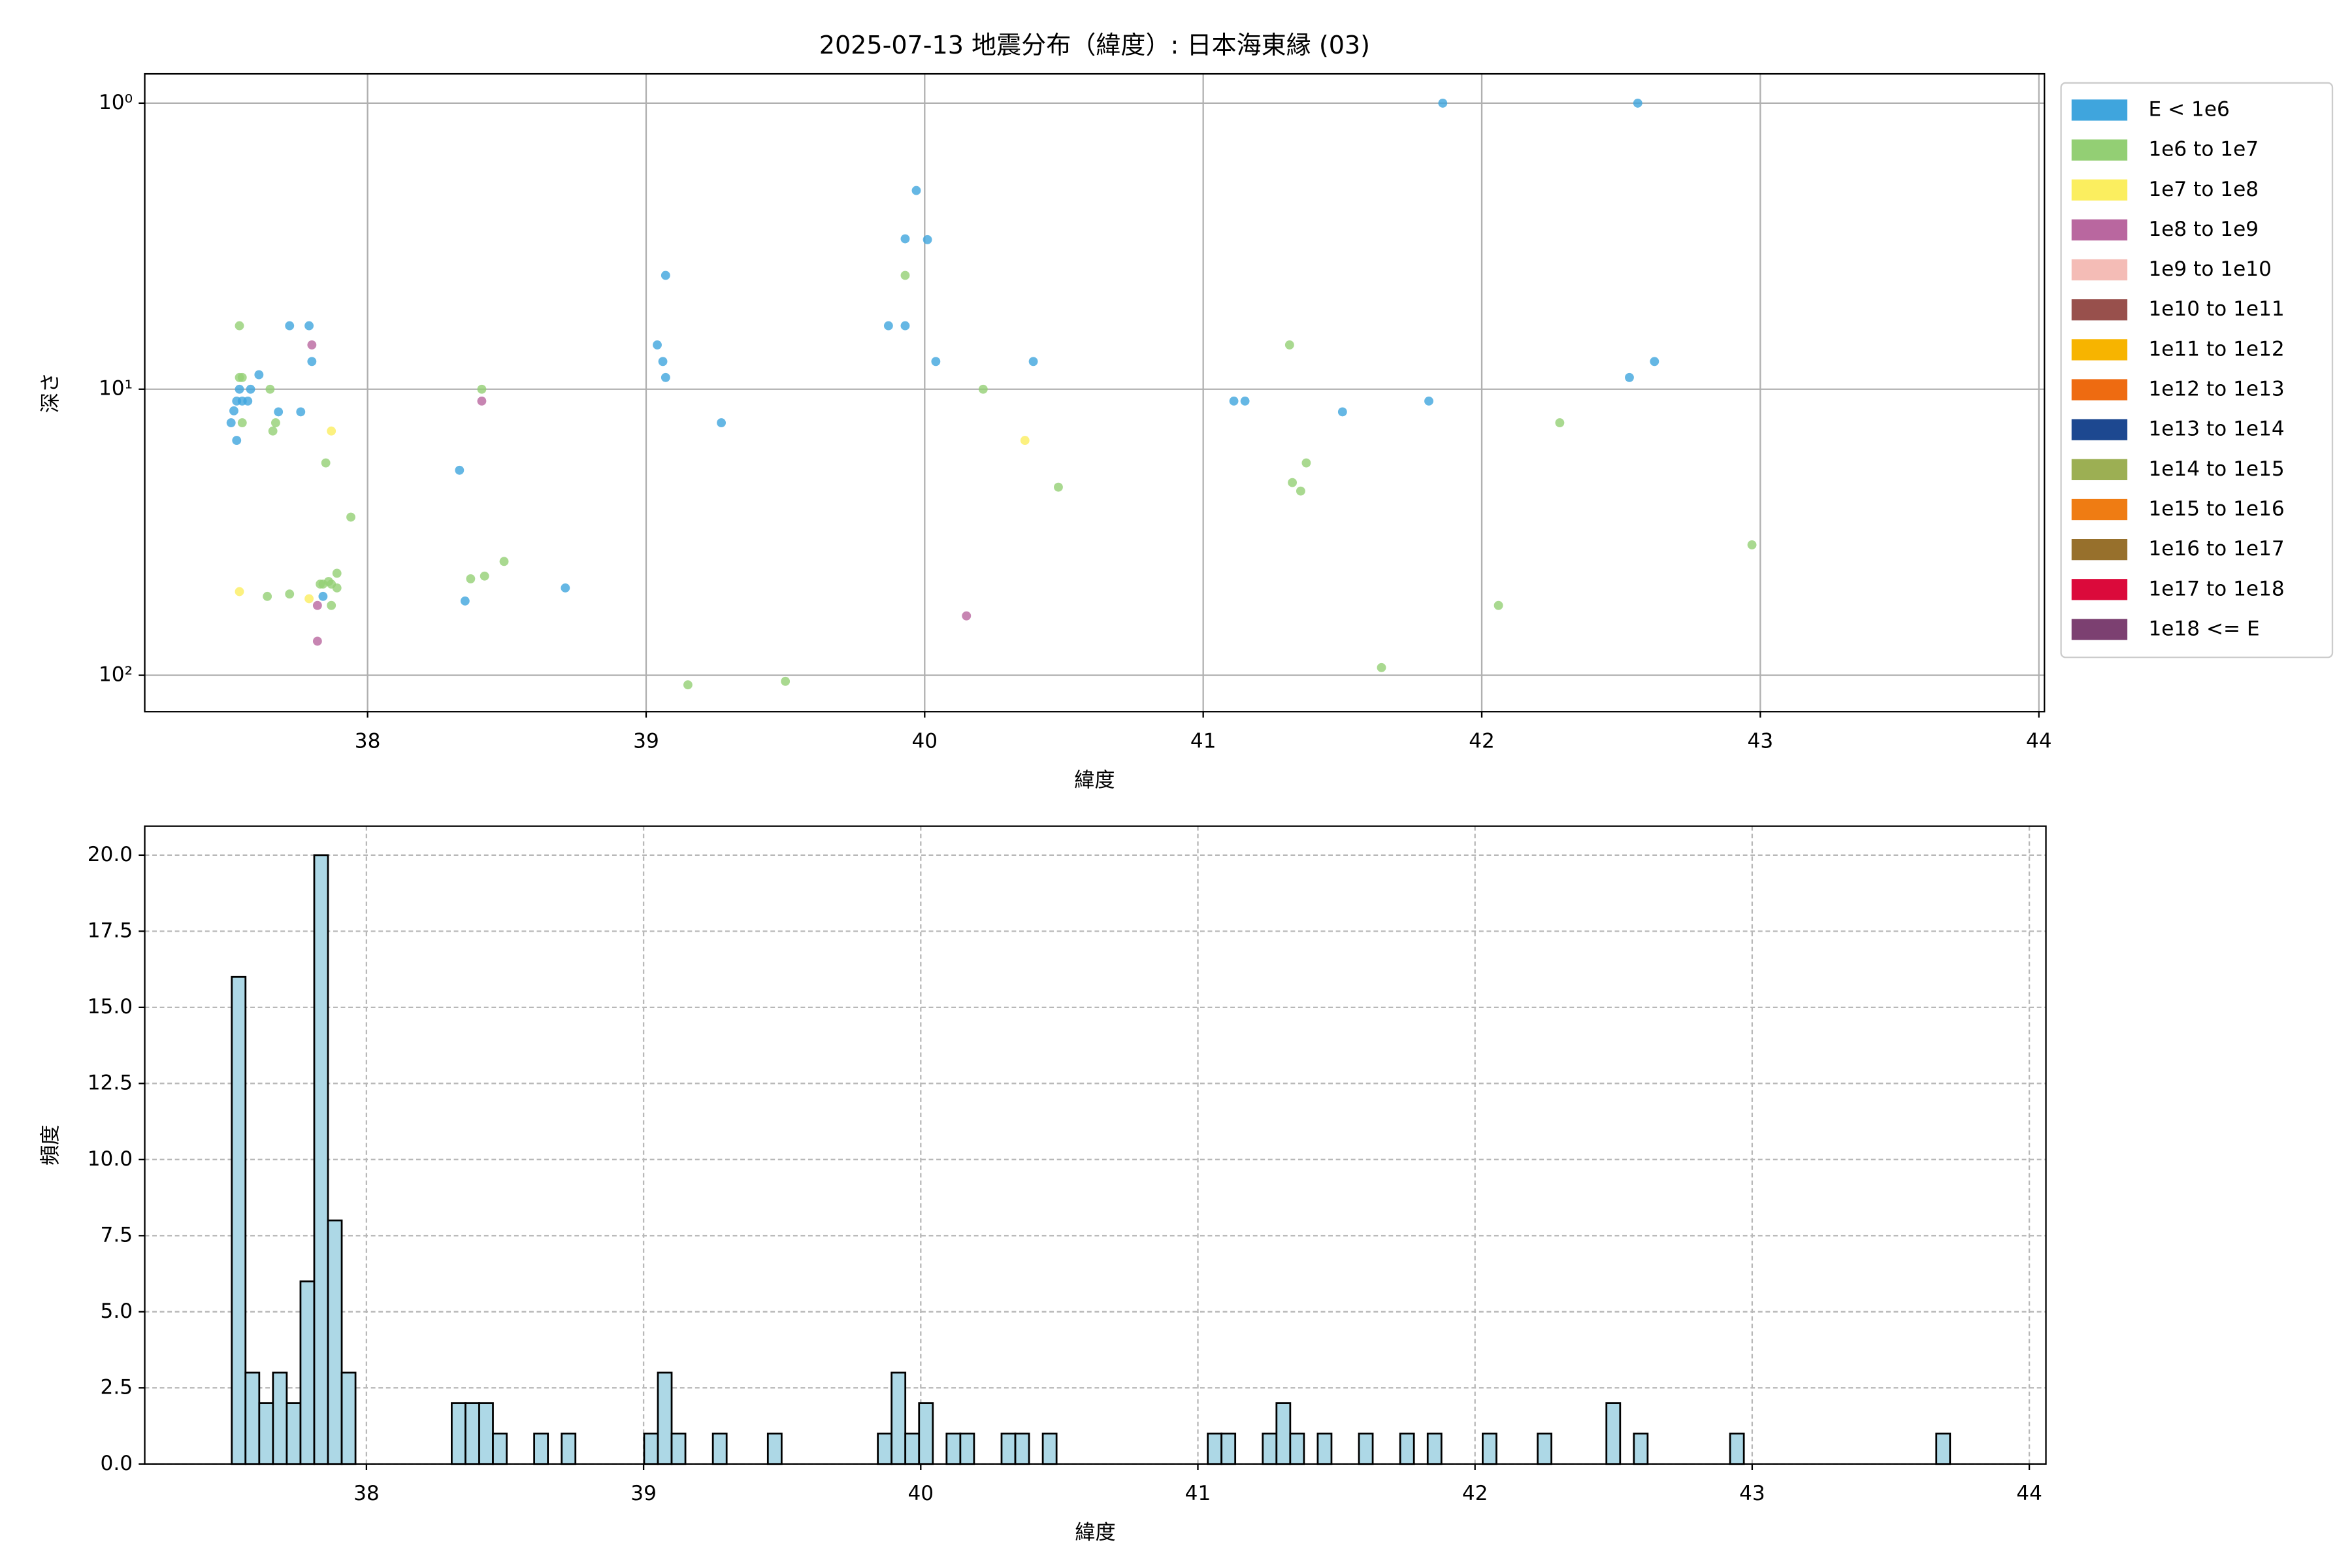 The height and width of the screenshot is (1568, 2352). Describe the element at coordinates (116, 102) in the screenshot. I see `y-tick-label: 10⁰` at that location.